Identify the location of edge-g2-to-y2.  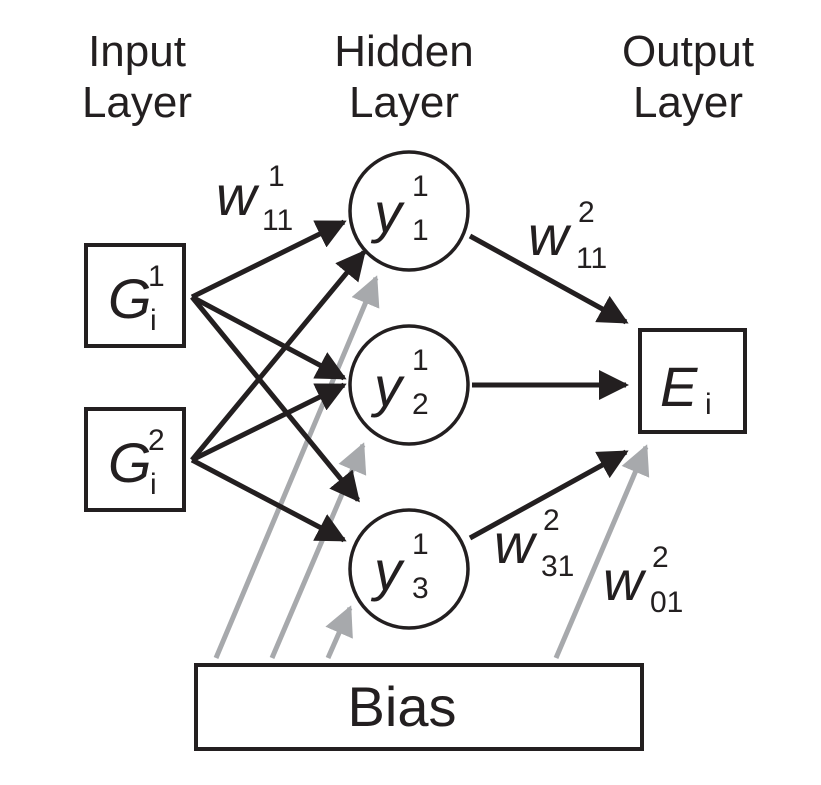
(268, 422).